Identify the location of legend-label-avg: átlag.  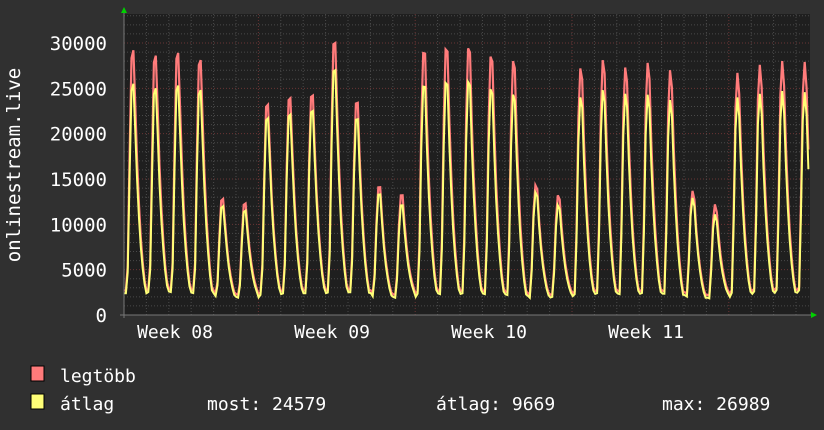
(87, 404).